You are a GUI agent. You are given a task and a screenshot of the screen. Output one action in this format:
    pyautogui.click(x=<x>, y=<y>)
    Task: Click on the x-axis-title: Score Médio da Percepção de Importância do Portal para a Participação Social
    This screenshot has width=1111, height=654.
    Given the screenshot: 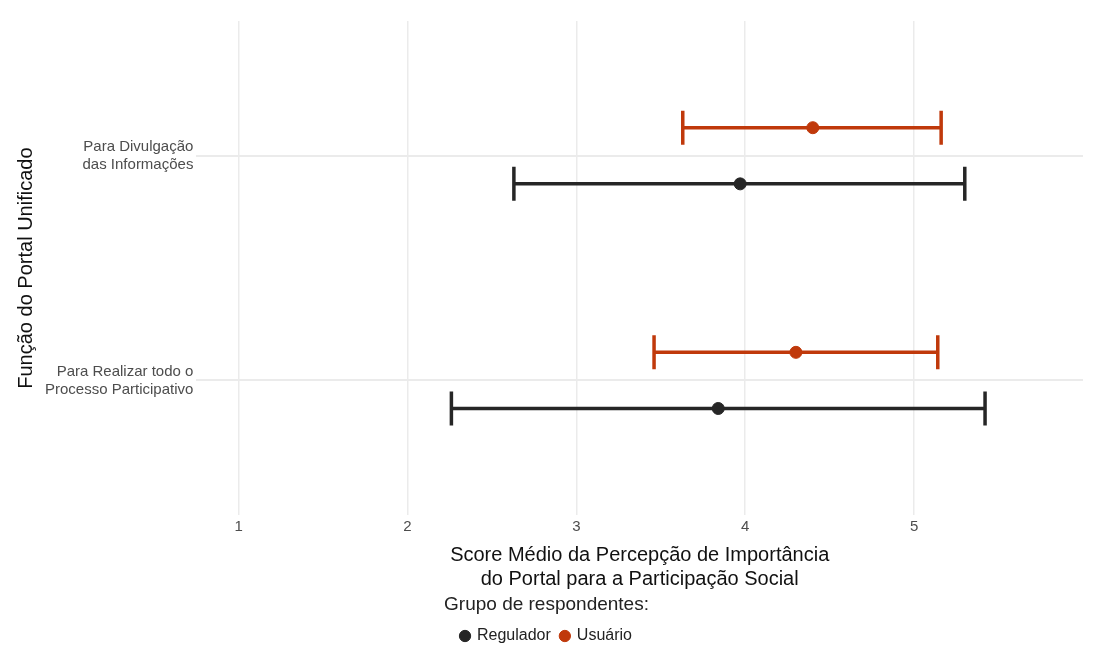 What is the action you would take?
    pyautogui.click(x=640, y=565)
    